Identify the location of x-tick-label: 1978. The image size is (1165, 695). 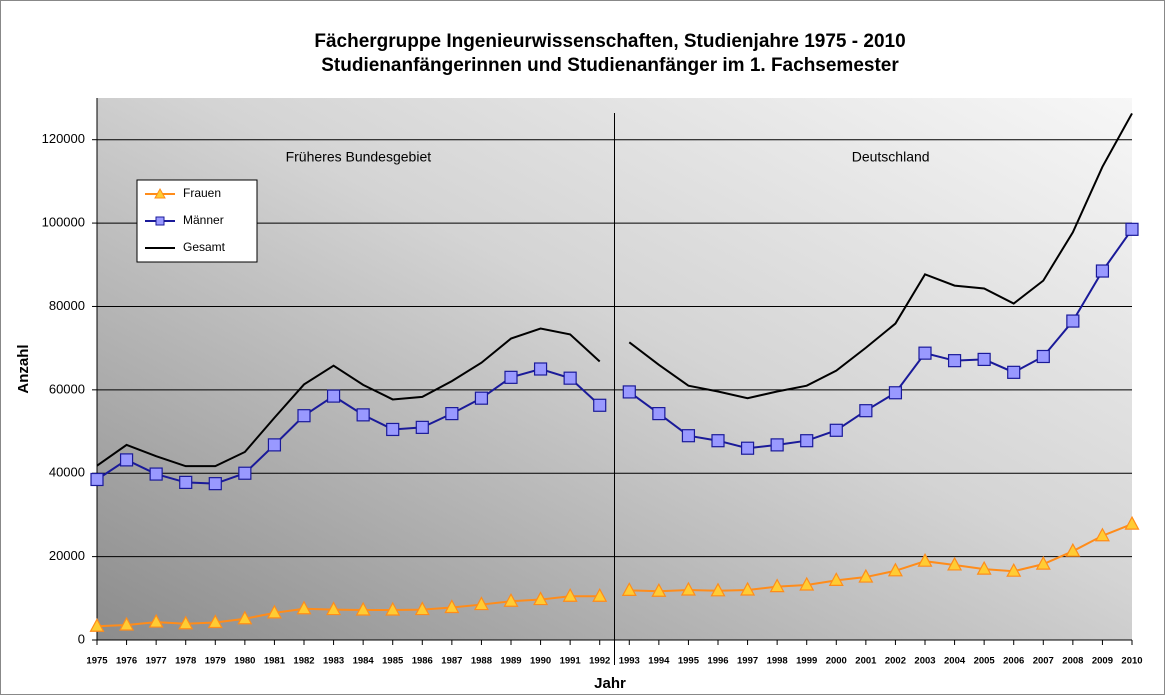
(185, 661).